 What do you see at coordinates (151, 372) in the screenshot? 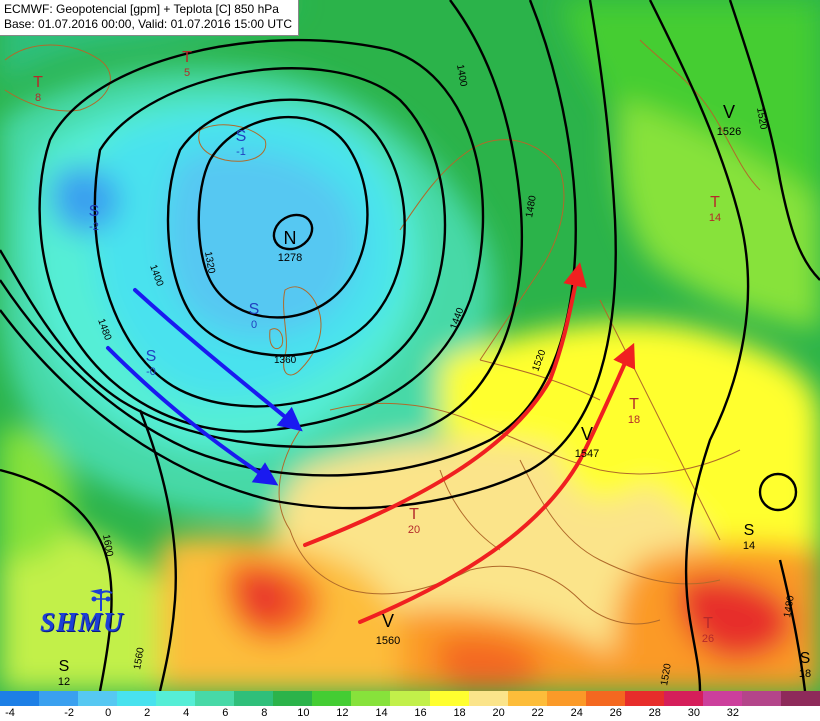
I see `temperature-center-value: -0` at bounding box center [151, 372].